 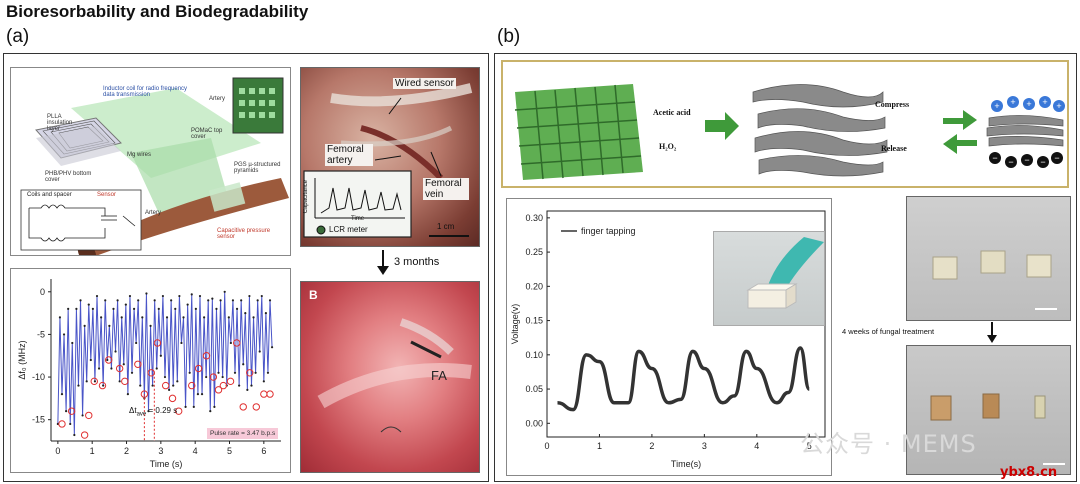 What do you see at coordinates (534, 355) in the screenshot?
I see `y-tick-label: 0.10` at bounding box center [534, 355].